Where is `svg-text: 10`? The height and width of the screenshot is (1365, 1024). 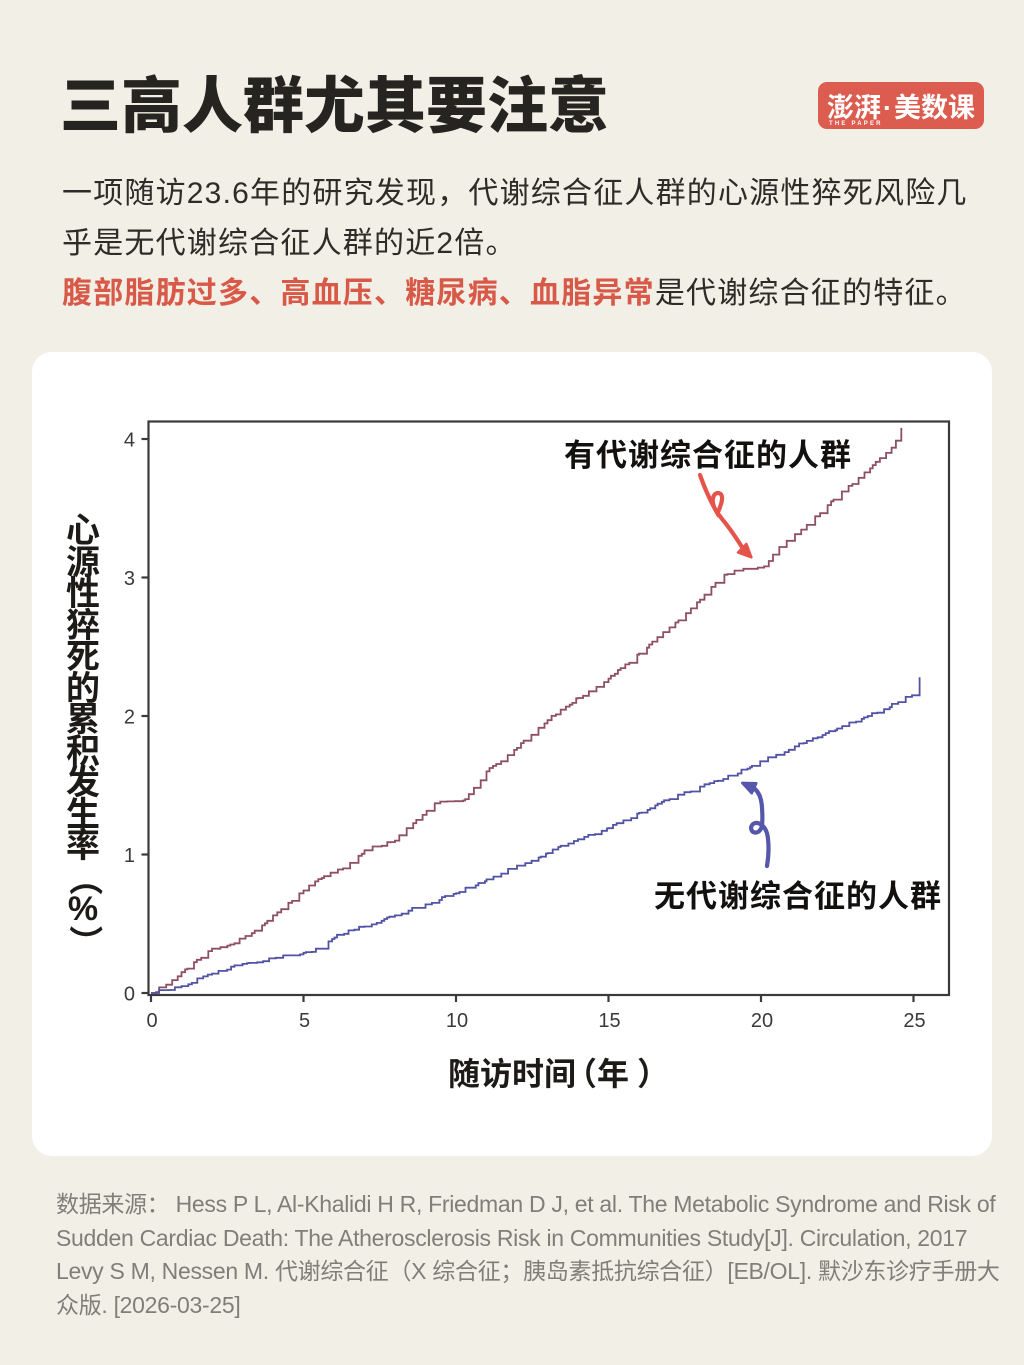
svg-text: 10 is located at coordinates (457, 1021).